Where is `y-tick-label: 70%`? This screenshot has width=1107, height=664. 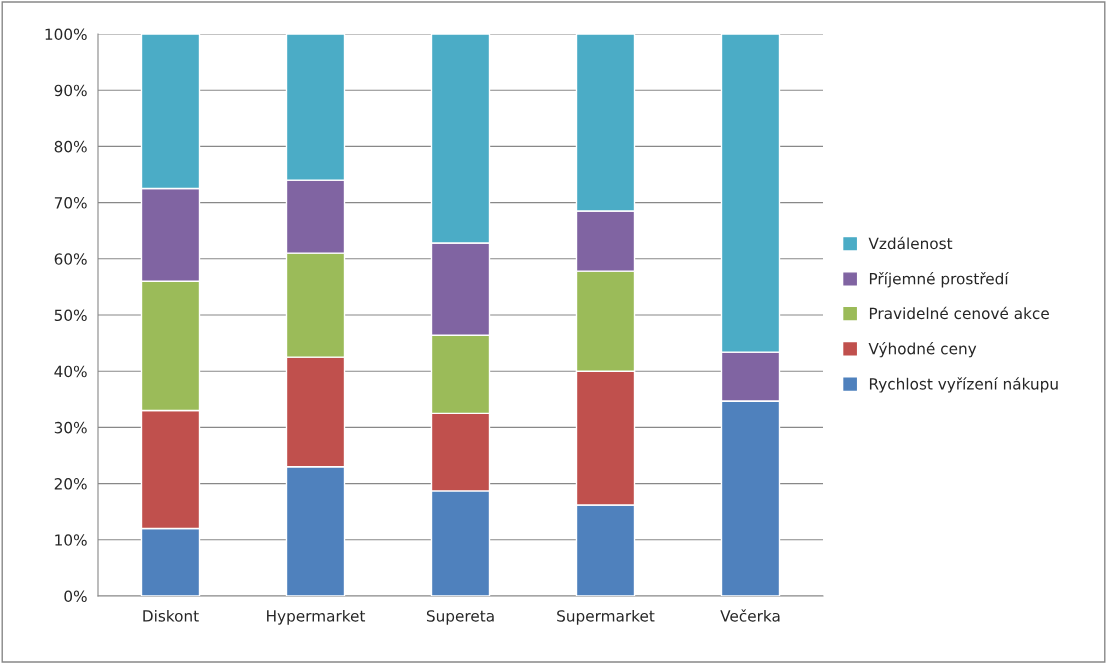
y-tick-label: 70% is located at coordinates (70, 203).